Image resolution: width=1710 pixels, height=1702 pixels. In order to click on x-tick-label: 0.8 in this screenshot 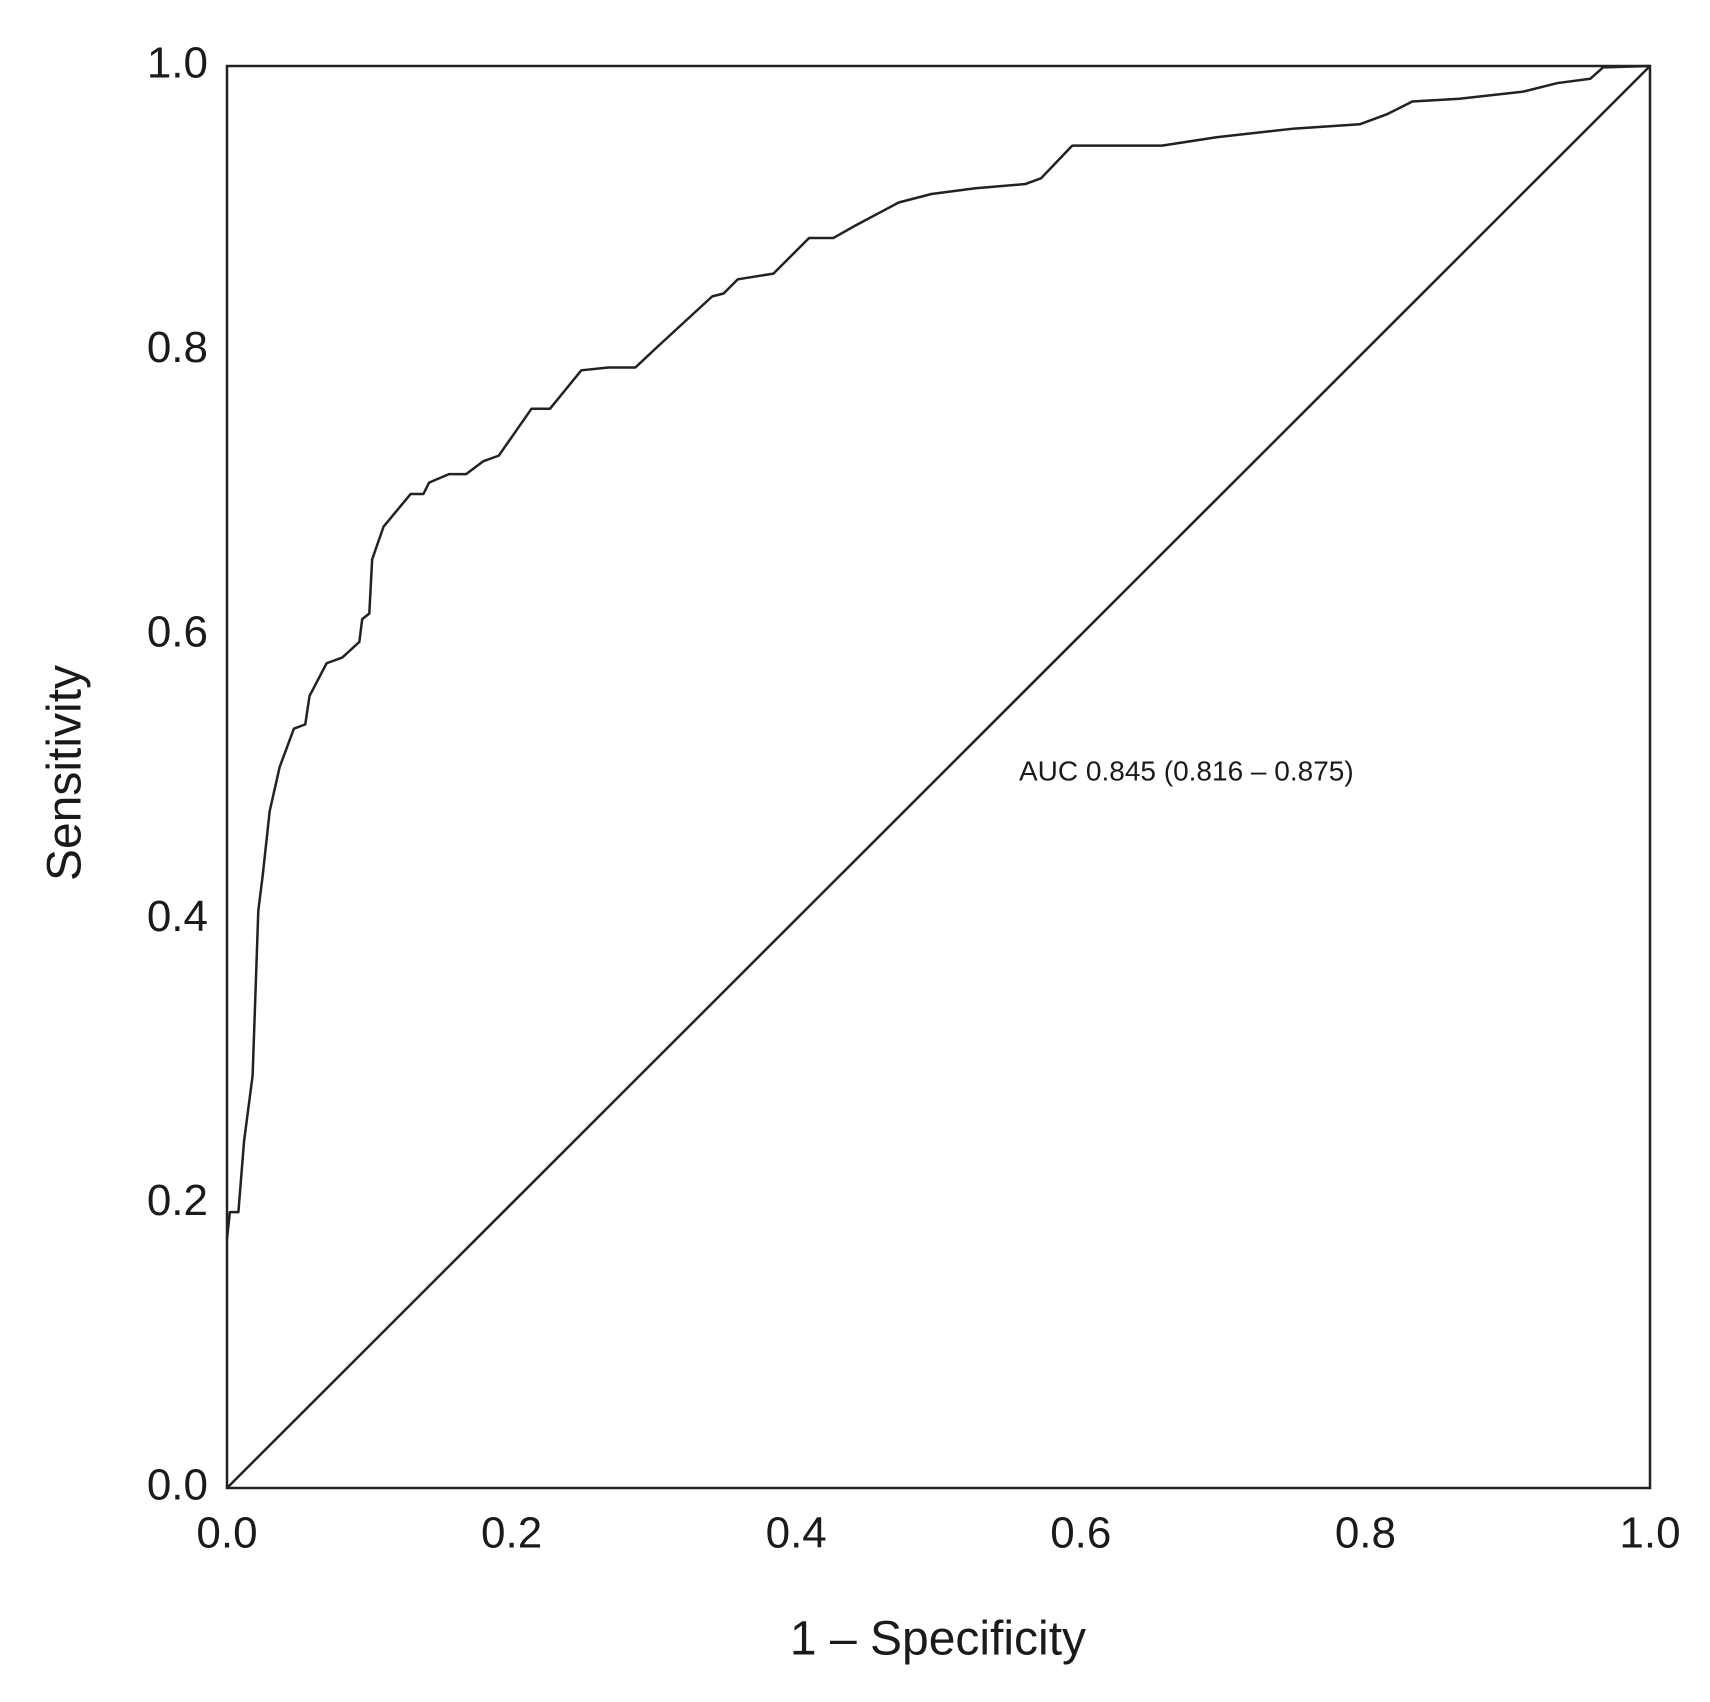, I will do `click(1365, 1533)`.